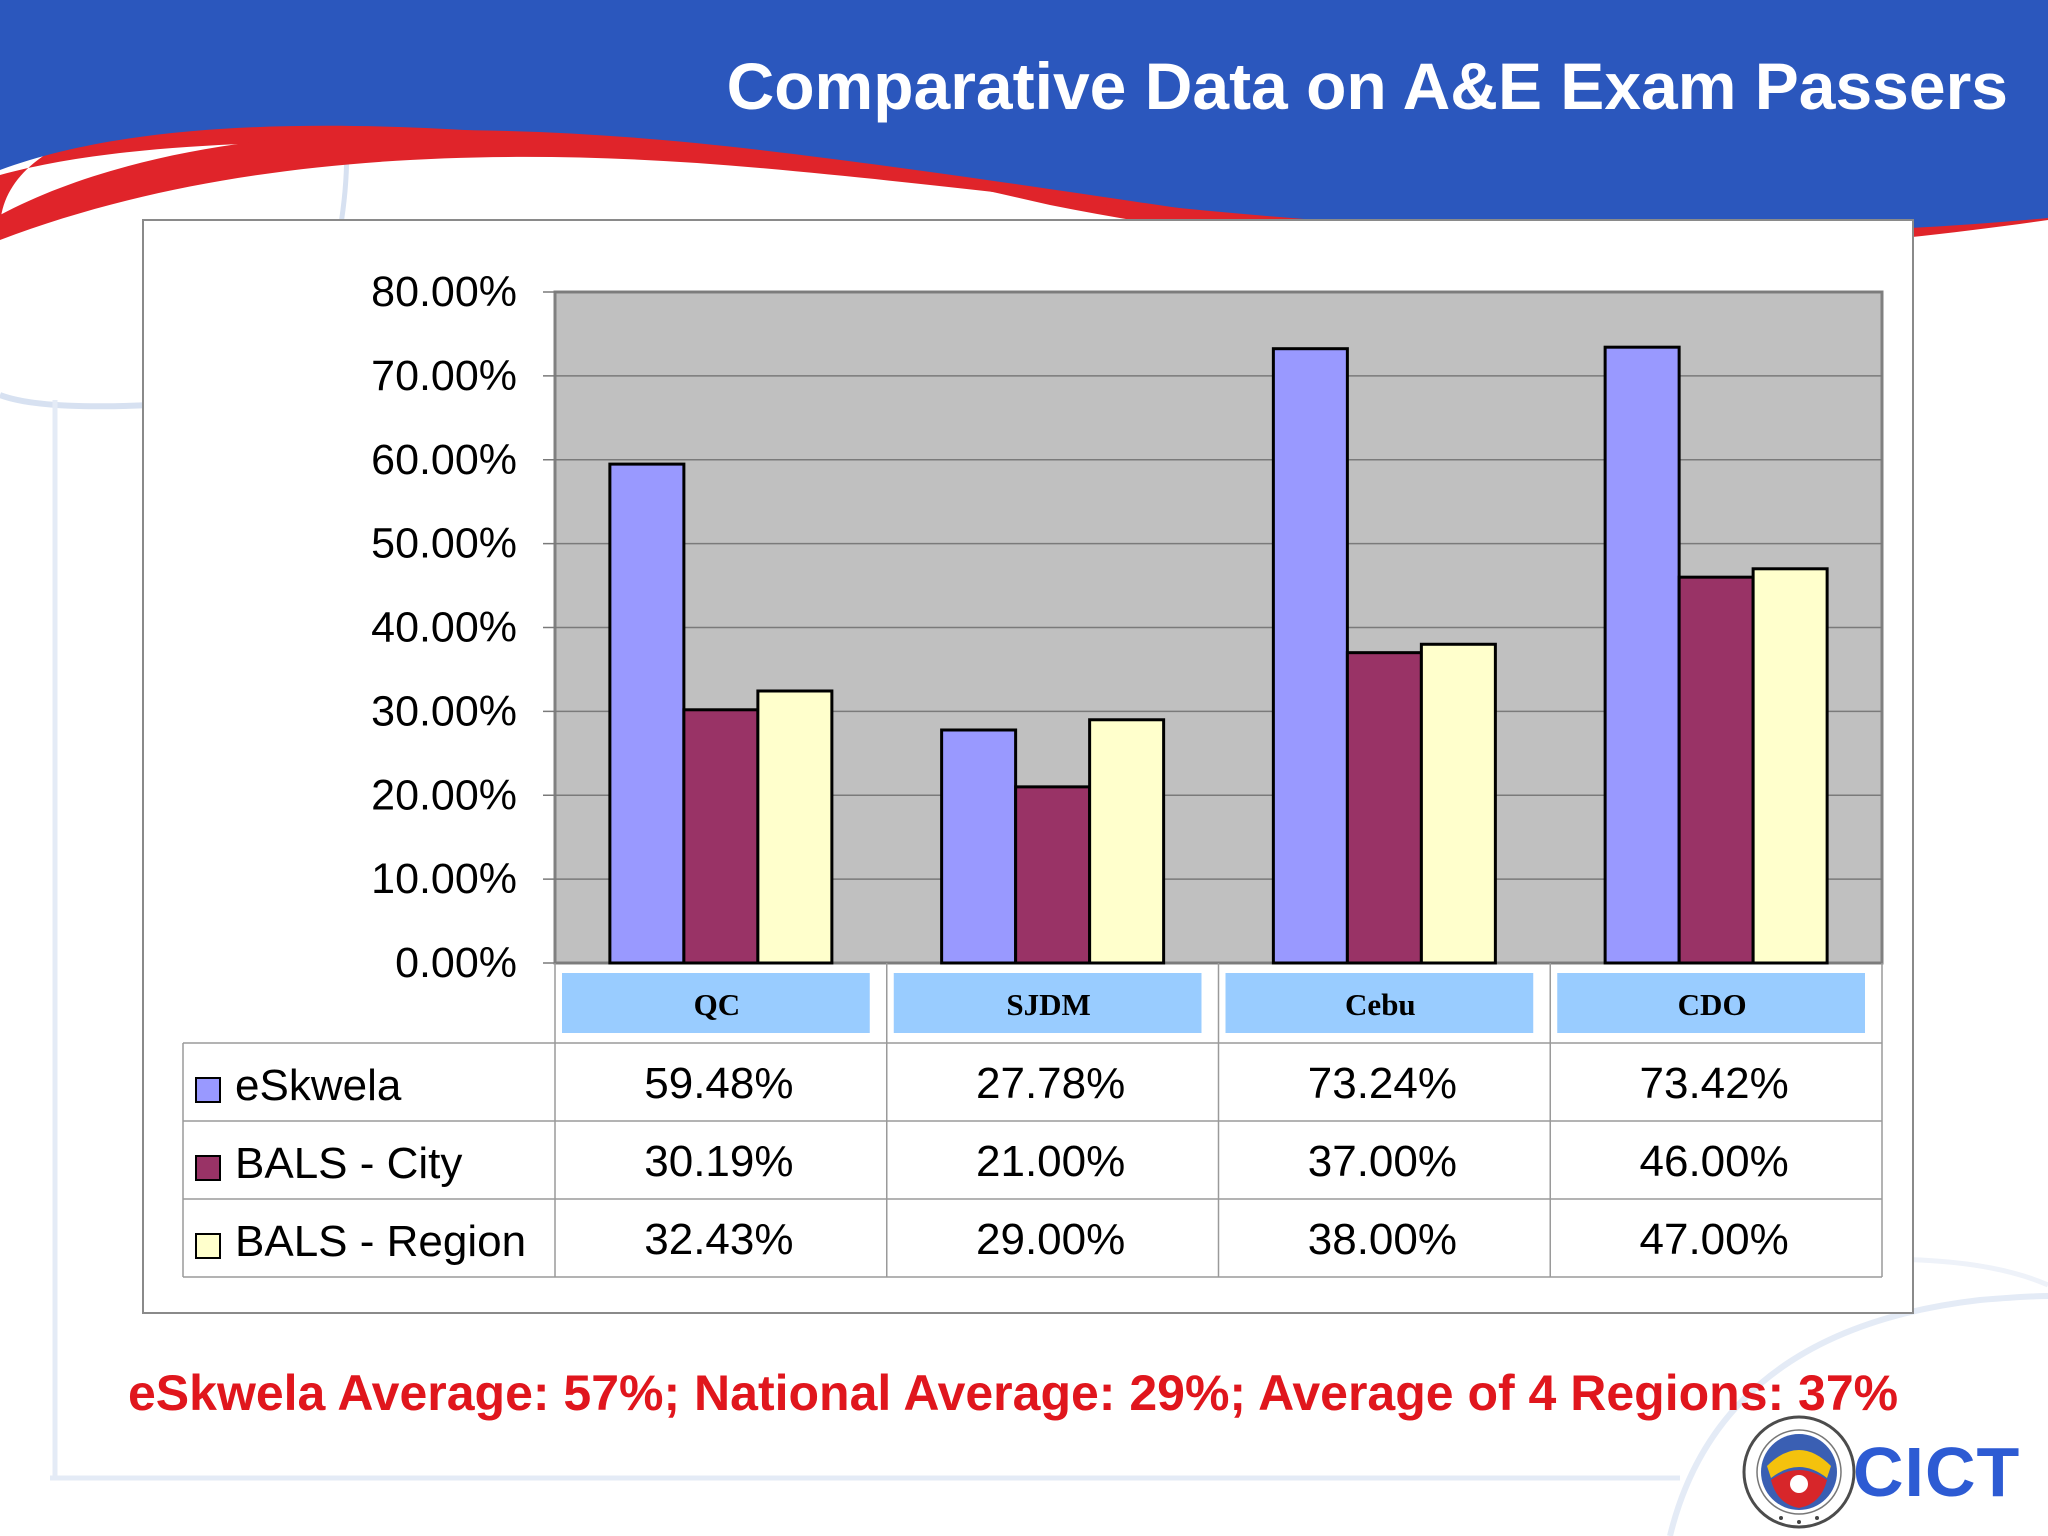 The image size is (2048, 1536). What do you see at coordinates (1714, 1083) in the screenshot?
I see `data-label: 73.42%` at bounding box center [1714, 1083].